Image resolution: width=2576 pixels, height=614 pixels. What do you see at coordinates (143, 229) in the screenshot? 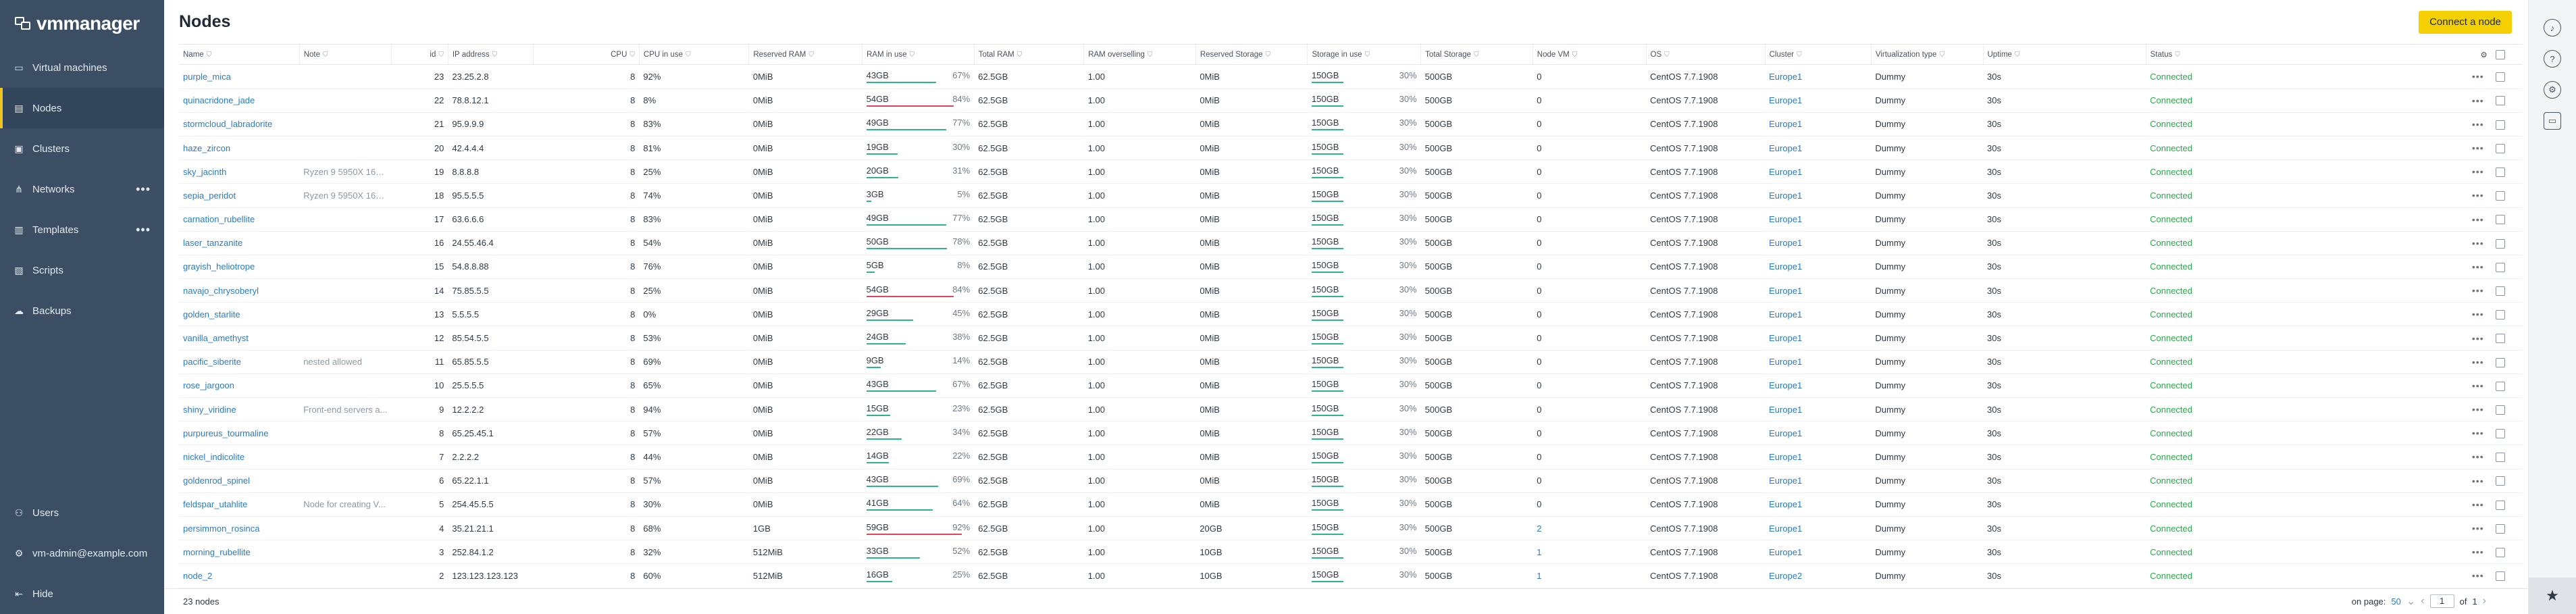
I see `more-icon: •••` at bounding box center [143, 229].